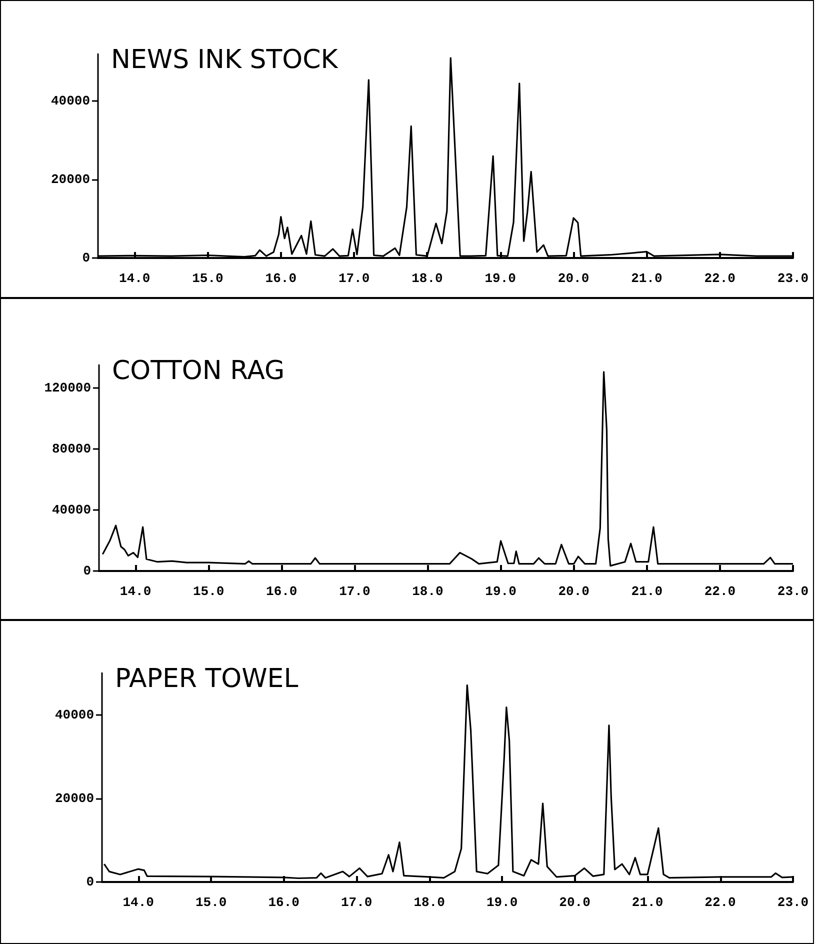 The height and width of the screenshot is (944, 816). I want to click on chart-title: COTTON RAG, so click(198, 371).